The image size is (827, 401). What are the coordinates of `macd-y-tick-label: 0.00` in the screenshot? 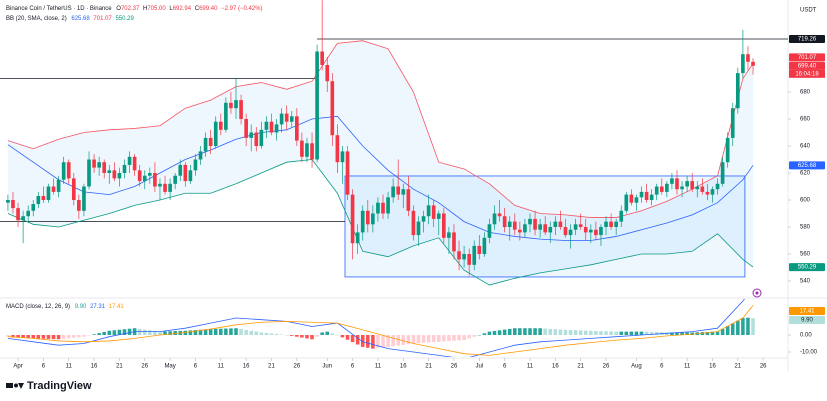 It's located at (806, 336).